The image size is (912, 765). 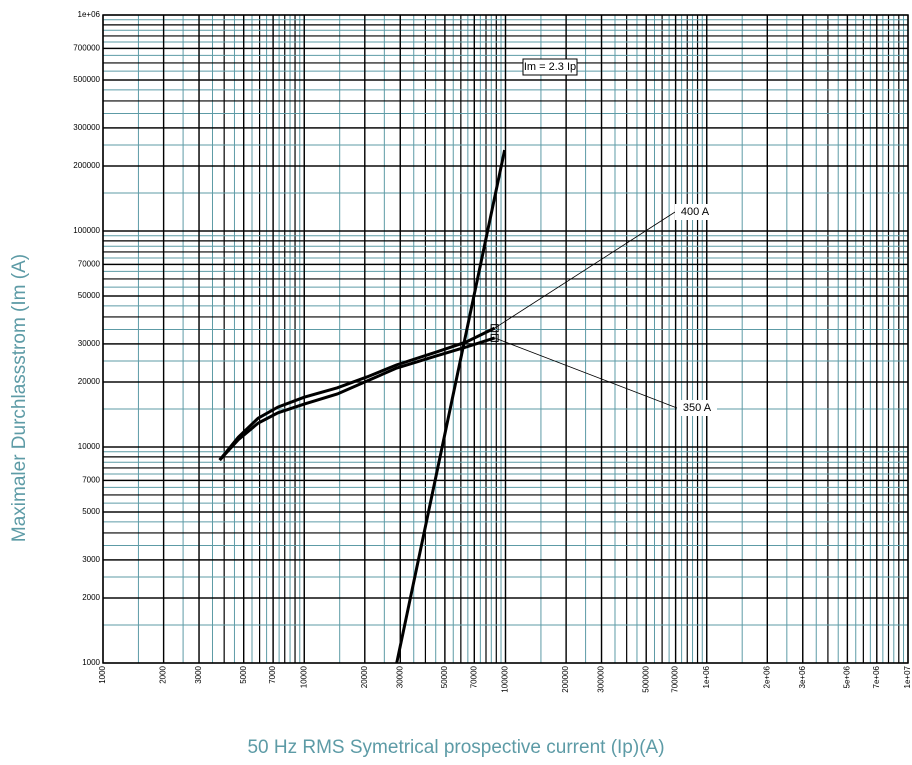 I want to click on y-axis-title: Maximaler Durchlassstrom (Im (A), so click(x=19, y=398).